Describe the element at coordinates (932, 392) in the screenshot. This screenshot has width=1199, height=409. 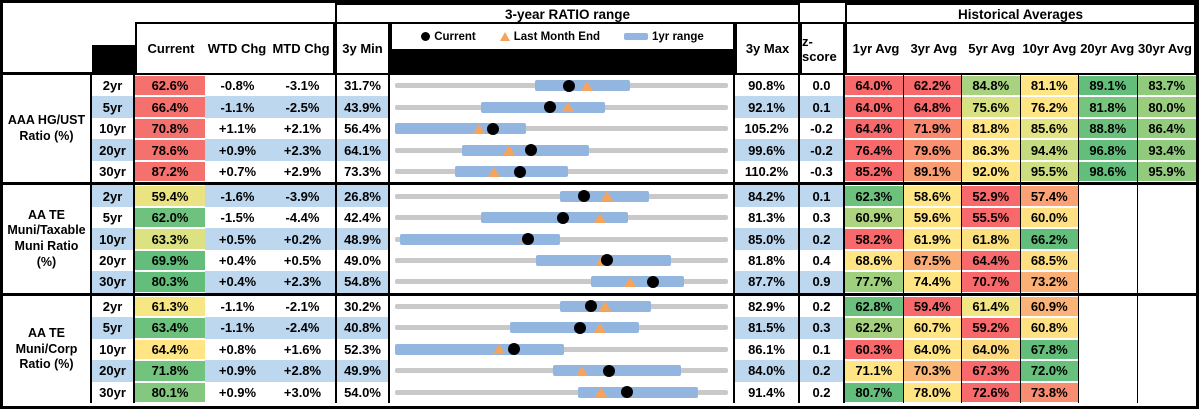
I see `avg-cell: 78.0%` at that location.